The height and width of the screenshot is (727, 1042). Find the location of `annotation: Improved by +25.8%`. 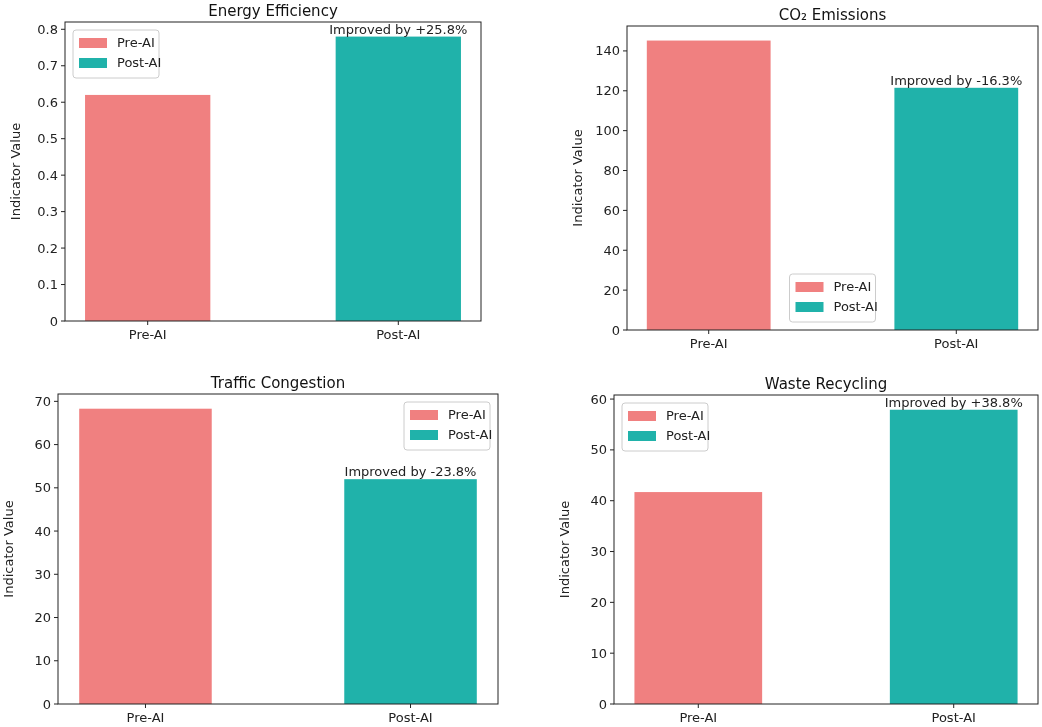

annotation: Improved by +25.8% is located at coordinates (398, 29).